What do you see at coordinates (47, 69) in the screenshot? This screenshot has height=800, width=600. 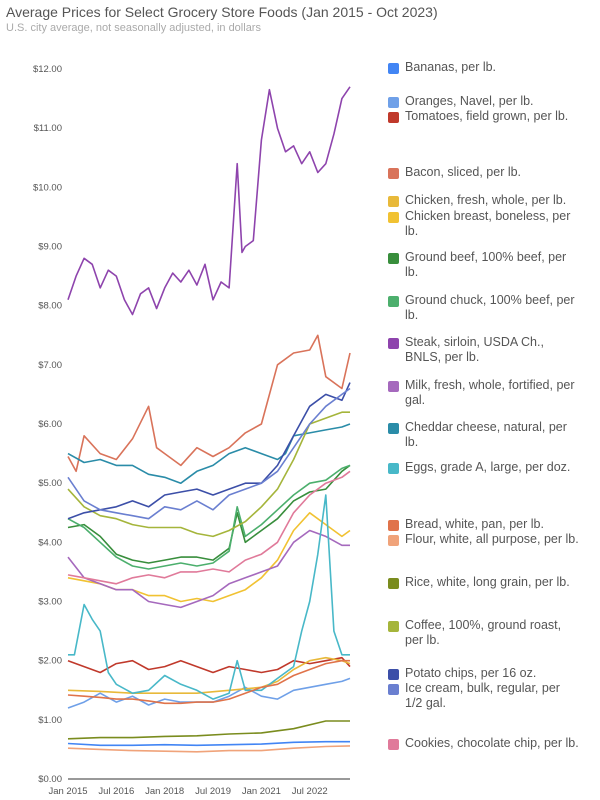 I see `y-tick-label: $12.00` at bounding box center [47, 69].